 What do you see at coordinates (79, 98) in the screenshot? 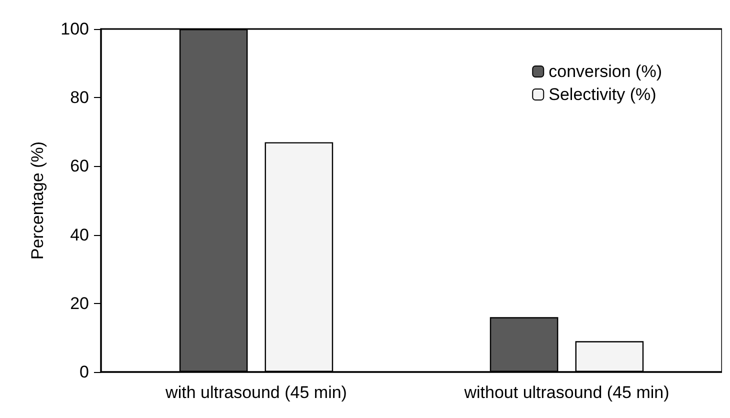
I see `y-tick-label: 80` at bounding box center [79, 98].